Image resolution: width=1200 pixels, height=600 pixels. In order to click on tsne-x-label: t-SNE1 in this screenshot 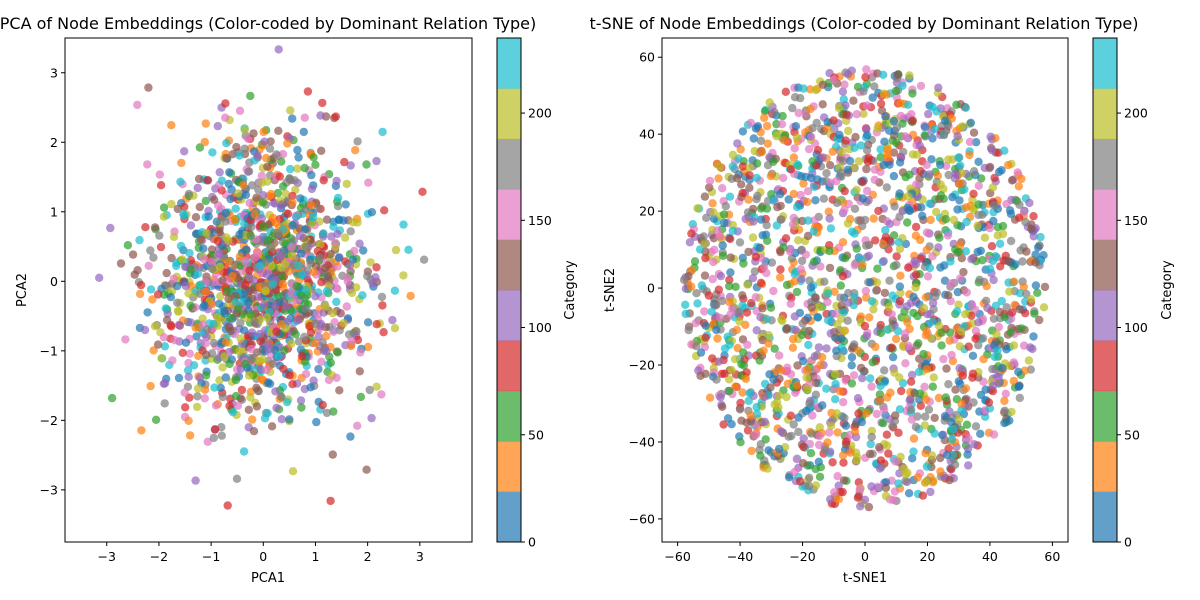, I will do `click(865, 578)`.